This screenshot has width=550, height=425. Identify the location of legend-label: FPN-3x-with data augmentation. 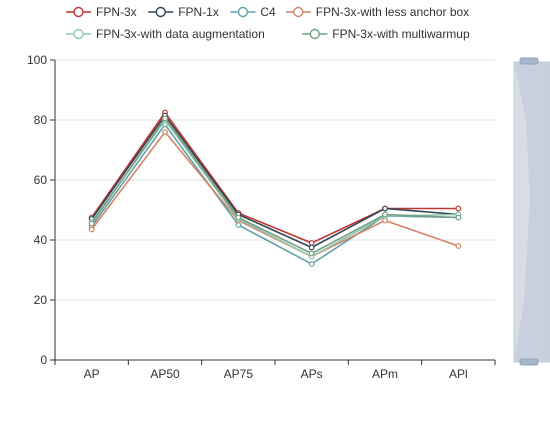
(180, 34).